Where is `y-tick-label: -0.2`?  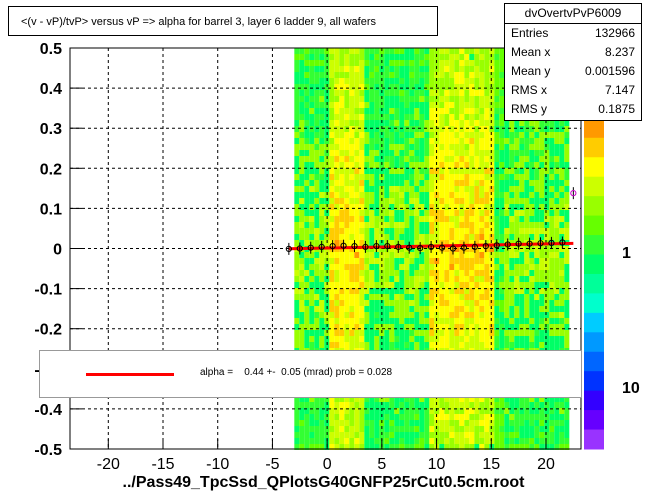
y-tick-label: -0.2 is located at coordinates (48, 330).